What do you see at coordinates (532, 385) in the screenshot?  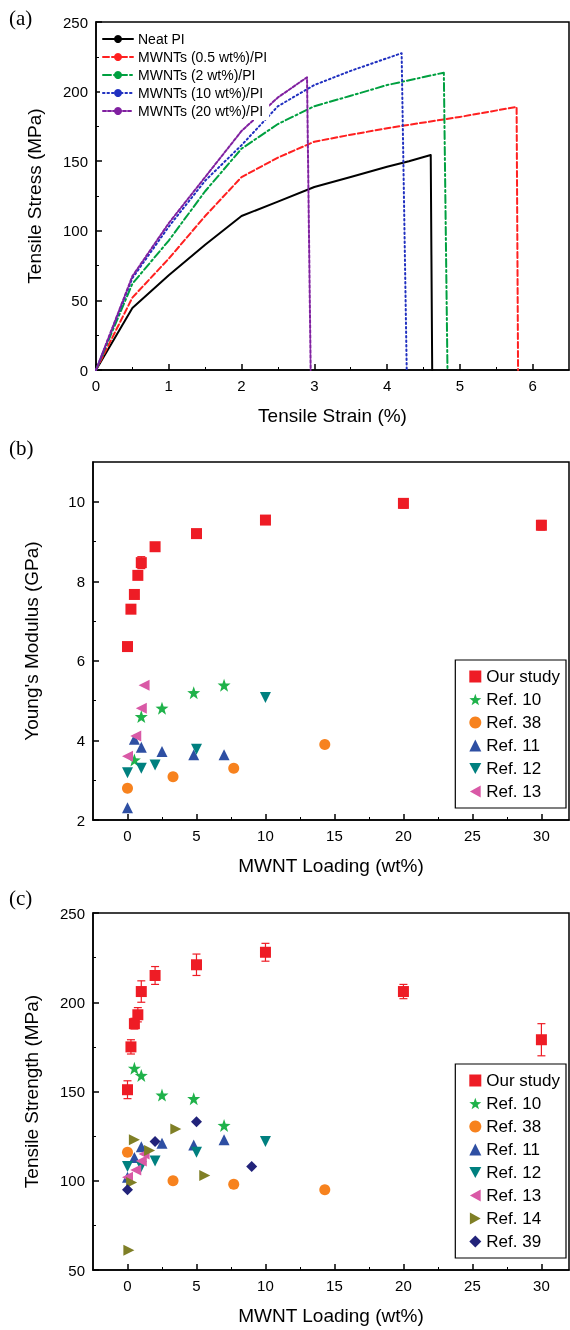 I see `x-tick-label: 6` at bounding box center [532, 385].